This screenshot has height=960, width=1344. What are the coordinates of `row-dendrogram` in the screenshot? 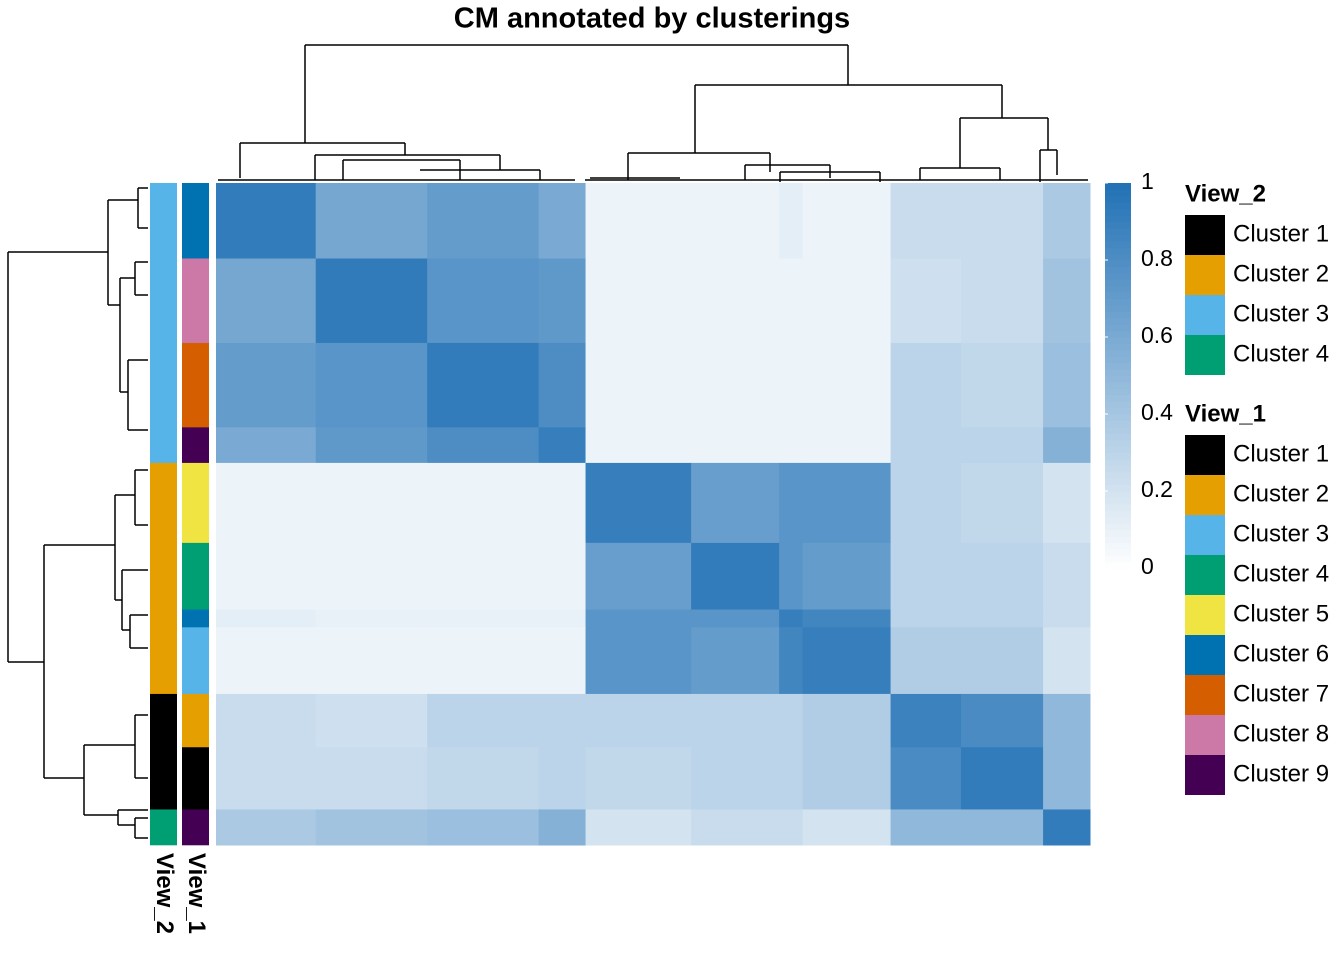 It's located at (77, 513).